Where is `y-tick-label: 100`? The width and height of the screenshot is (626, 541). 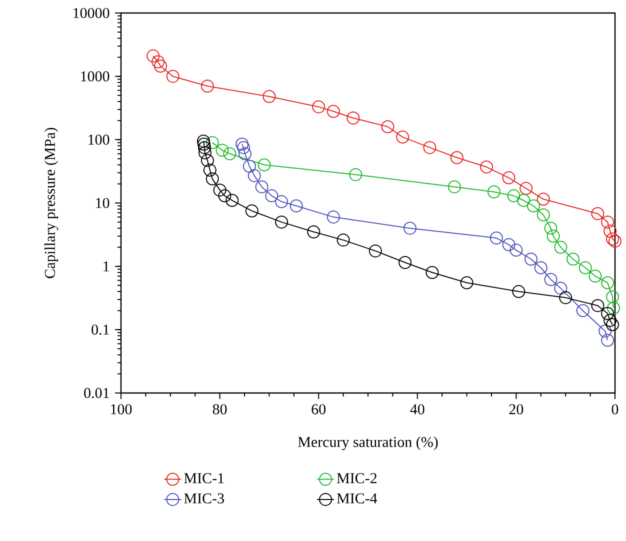 y-tick-label: 100 is located at coordinates (99, 139).